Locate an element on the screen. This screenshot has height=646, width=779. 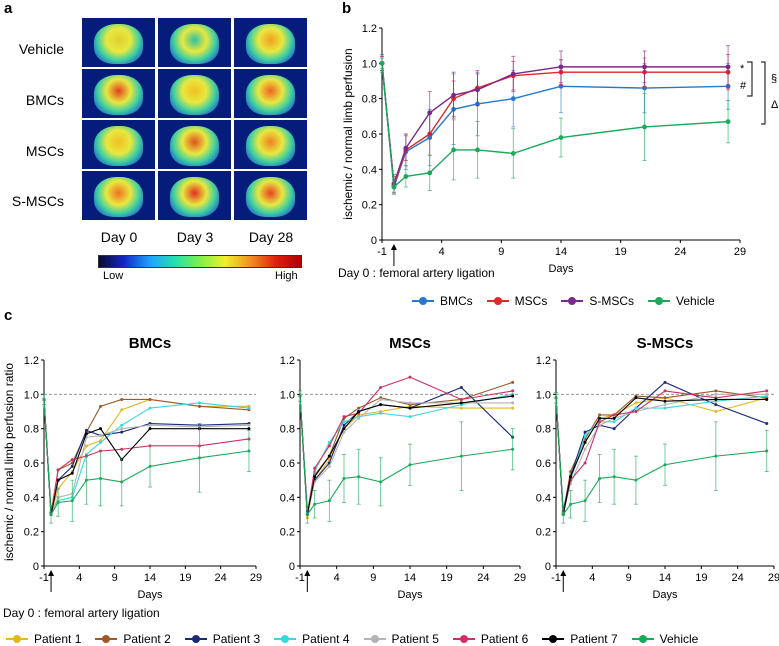
legend-label: Patient 2 is located at coordinates (147, 639).